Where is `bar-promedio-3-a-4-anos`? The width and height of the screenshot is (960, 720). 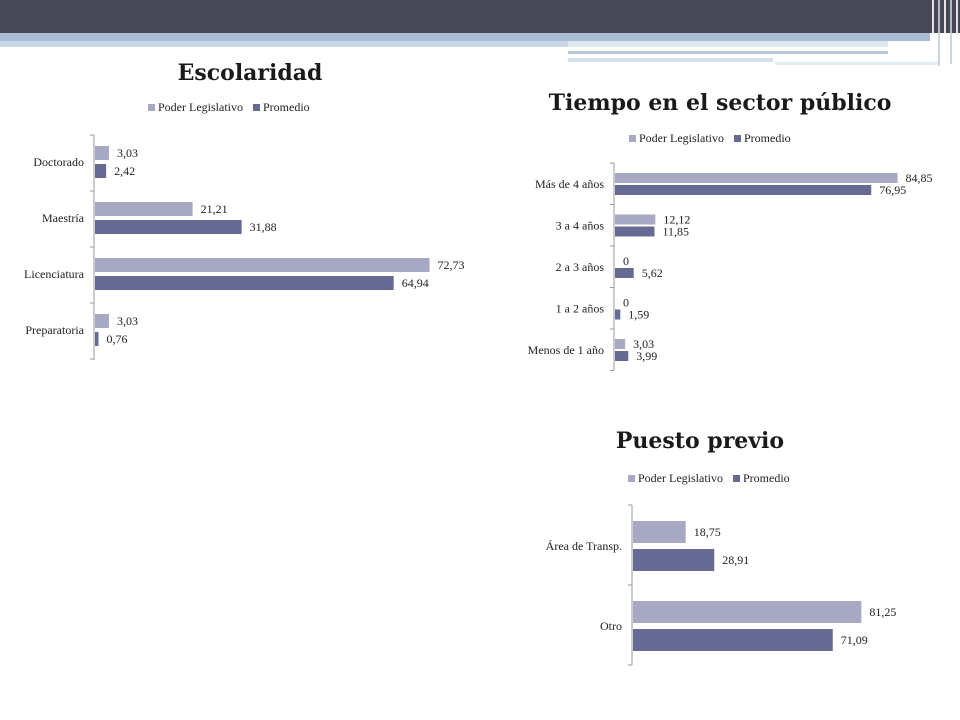 bar-promedio-3-a-4-anos is located at coordinates (635, 231).